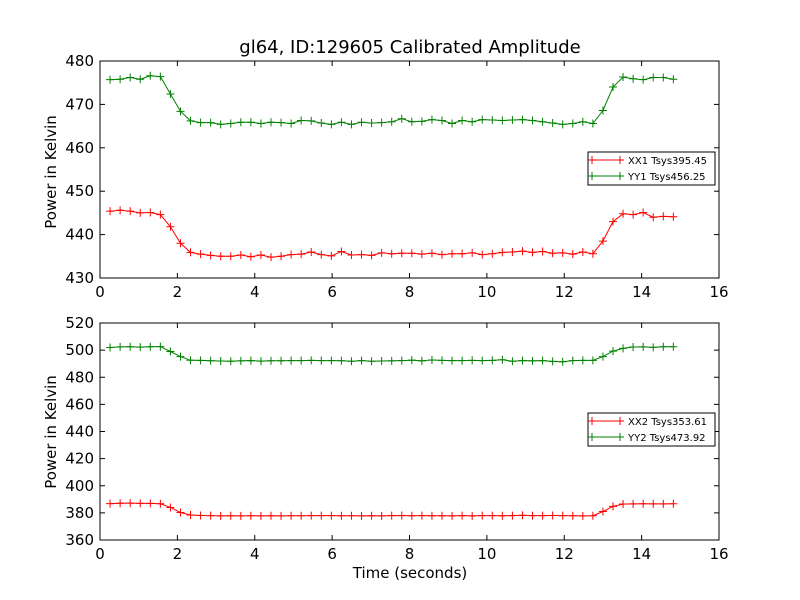  Describe the element at coordinates (79, 377) in the screenshot. I see `bottom-y-tick-label: 480` at that location.